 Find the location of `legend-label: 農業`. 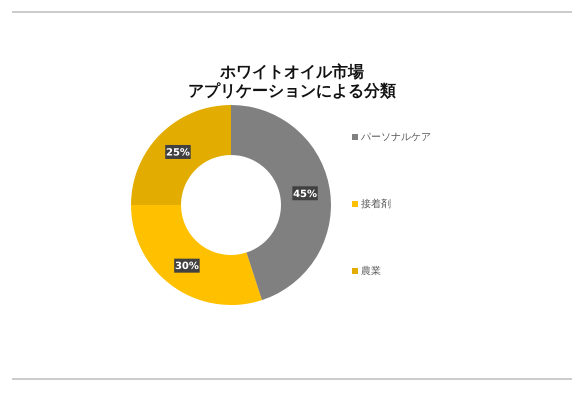

legend-label: 農業 is located at coordinates (371, 271).